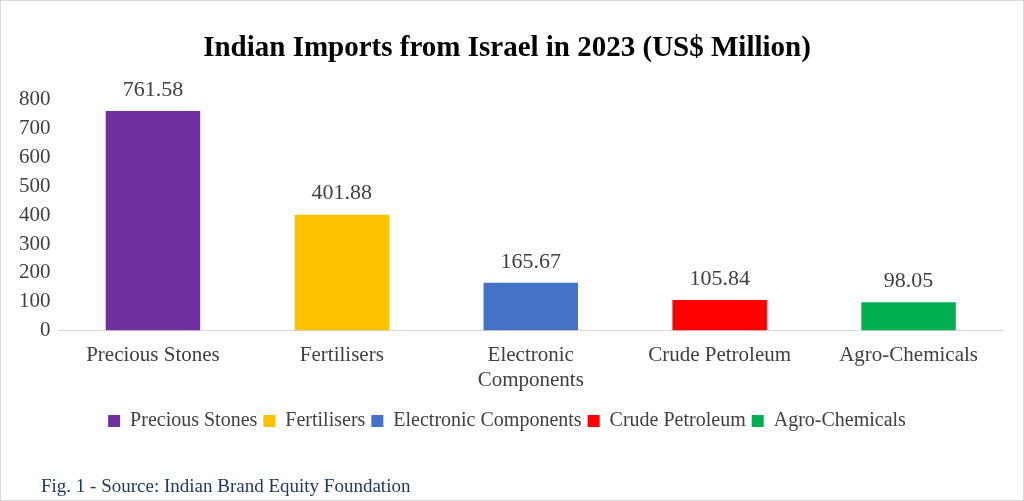  What do you see at coordinates (840, 420) in the screenshot?
I see `legend-label: Agro-Chemicals` at bounding box center [840, 420].